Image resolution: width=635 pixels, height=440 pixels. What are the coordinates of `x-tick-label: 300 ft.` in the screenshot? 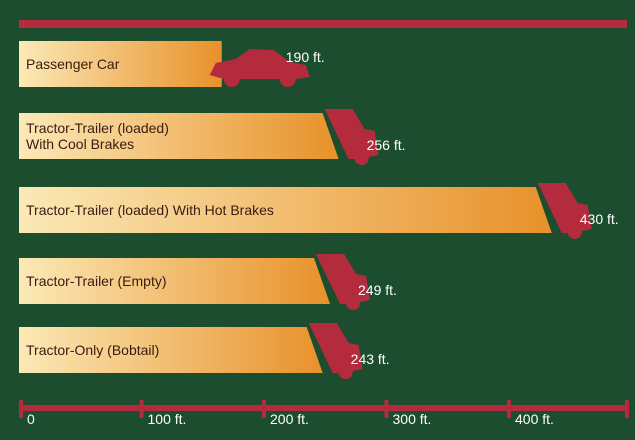 It's located at (412, 419).